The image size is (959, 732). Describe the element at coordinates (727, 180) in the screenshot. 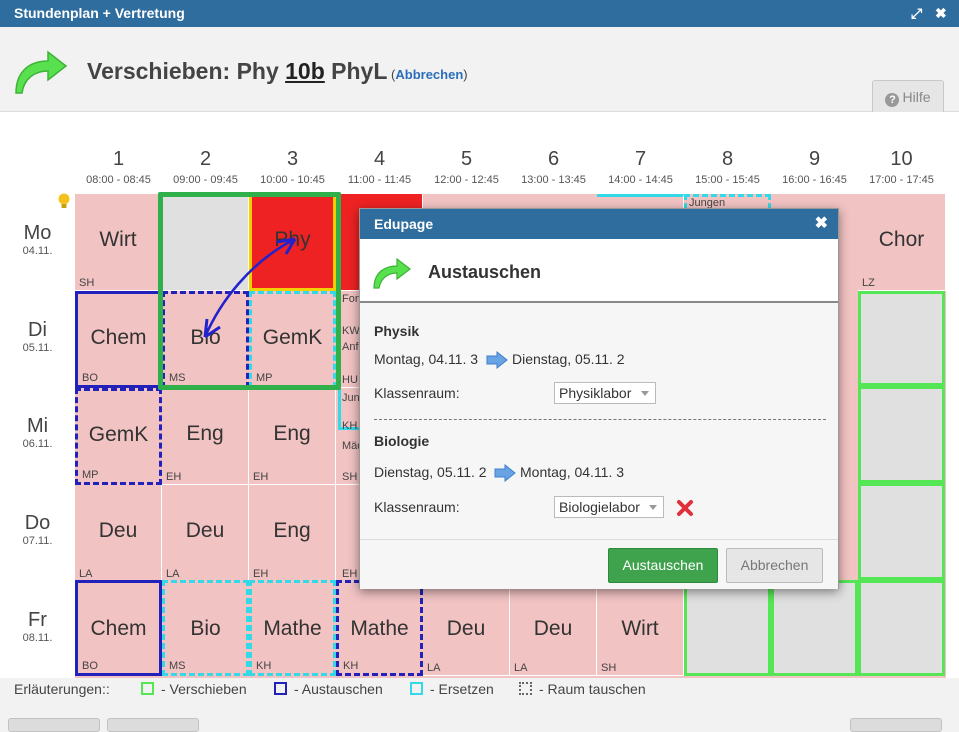

I see `period-time: 15:00 - 15:45` at that location.